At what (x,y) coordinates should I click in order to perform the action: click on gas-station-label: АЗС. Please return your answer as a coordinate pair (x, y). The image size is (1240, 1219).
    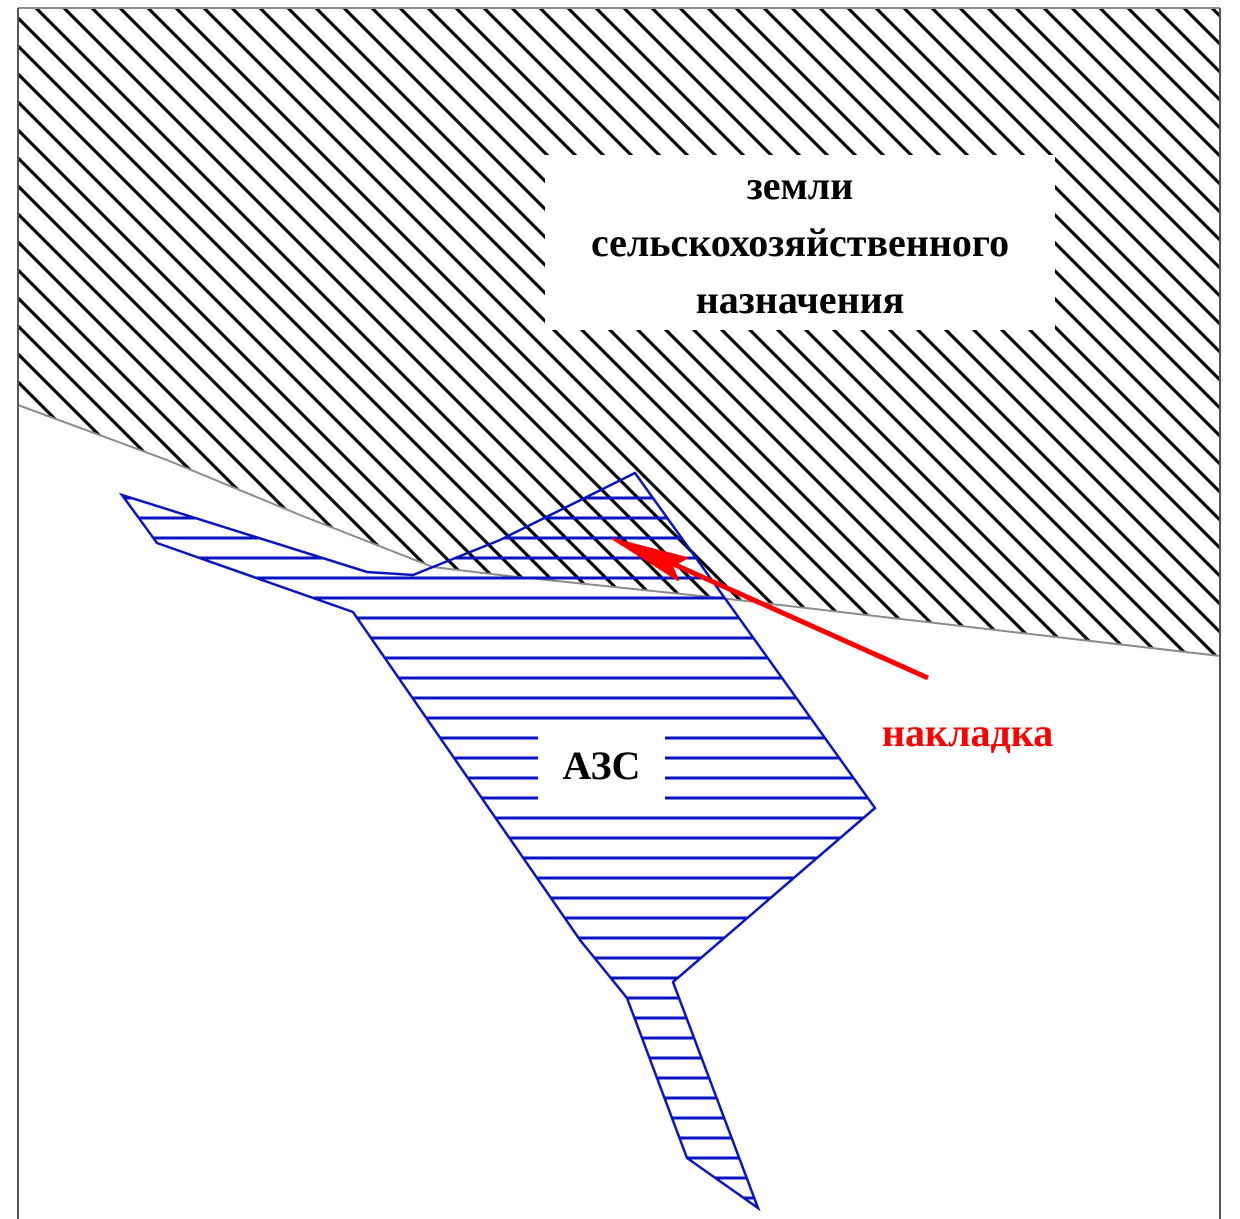
    Looking at the image, I should click on (601, 767).